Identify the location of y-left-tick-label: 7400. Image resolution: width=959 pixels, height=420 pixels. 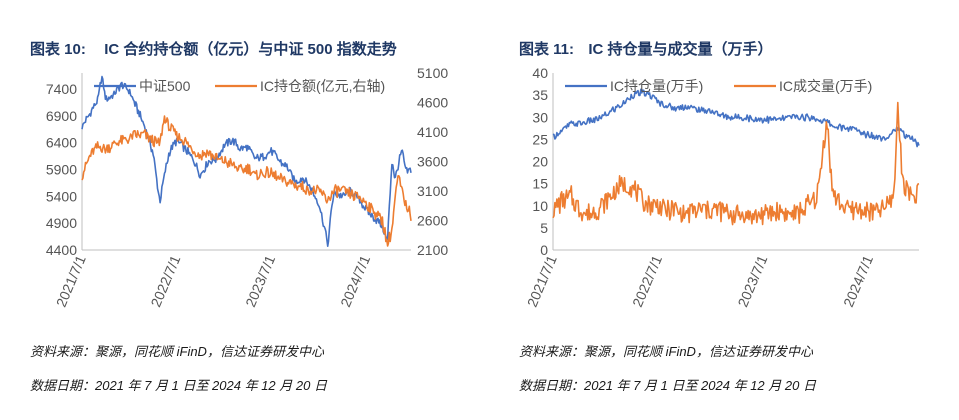
(61, 89).